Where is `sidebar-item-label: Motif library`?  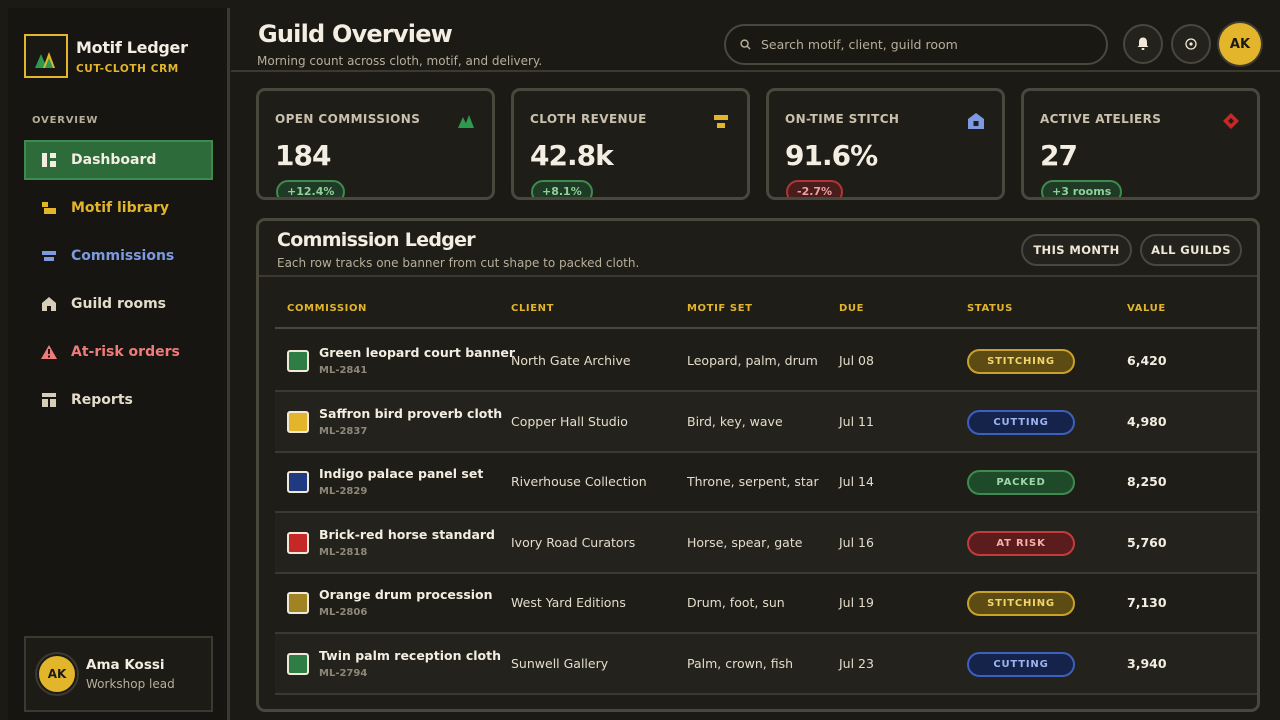 sidebar-item-label: Motif library is located at coordinates (120, 208).